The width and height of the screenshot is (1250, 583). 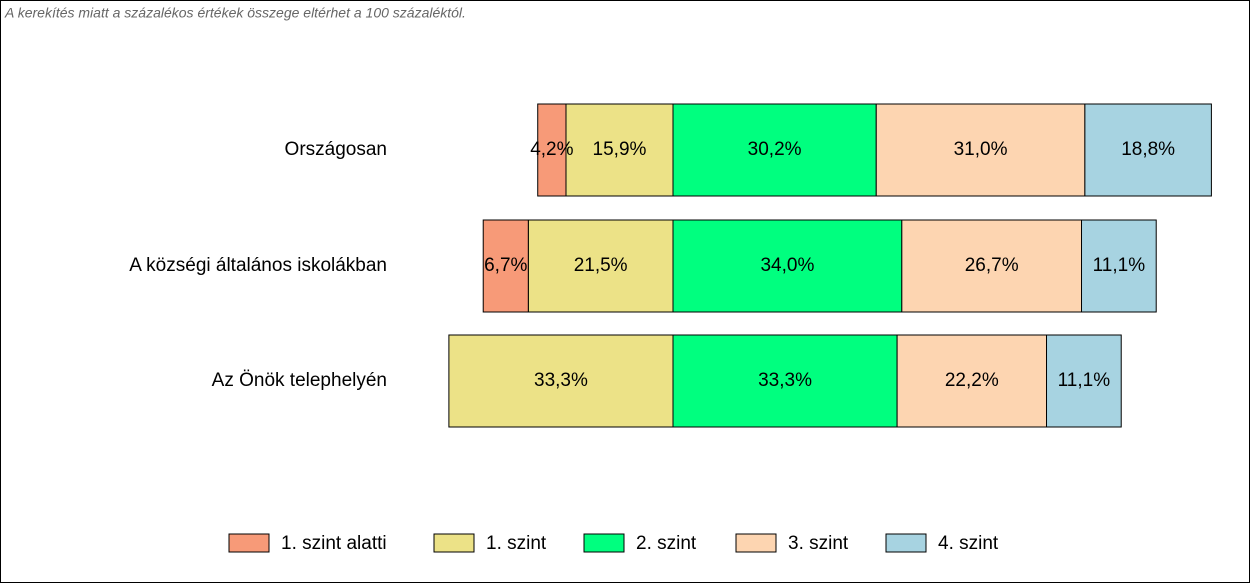 I want to click on legend-label: 1. szint alatti, so click(x=334, y=543).